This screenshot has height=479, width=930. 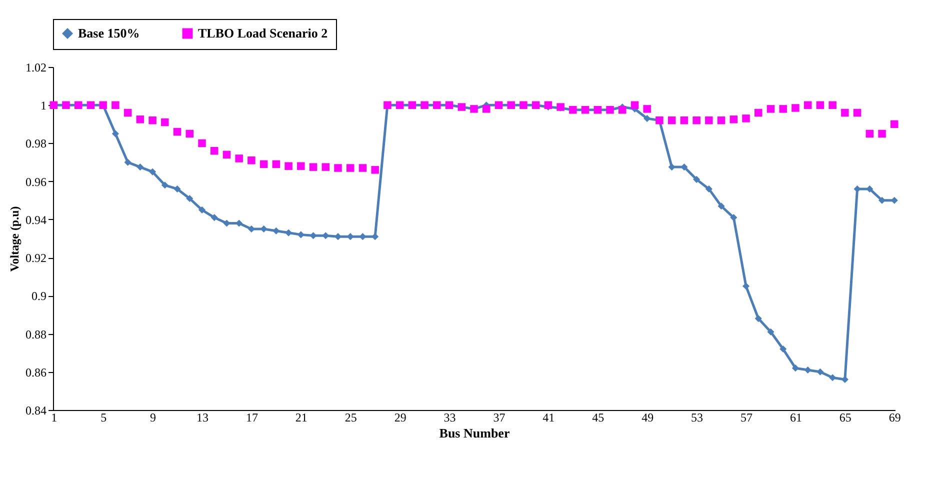 What do you see at coordinates (697, 417) in the screenshot?
I see `x-tick-label: 53` at bounding box center [697, 417].